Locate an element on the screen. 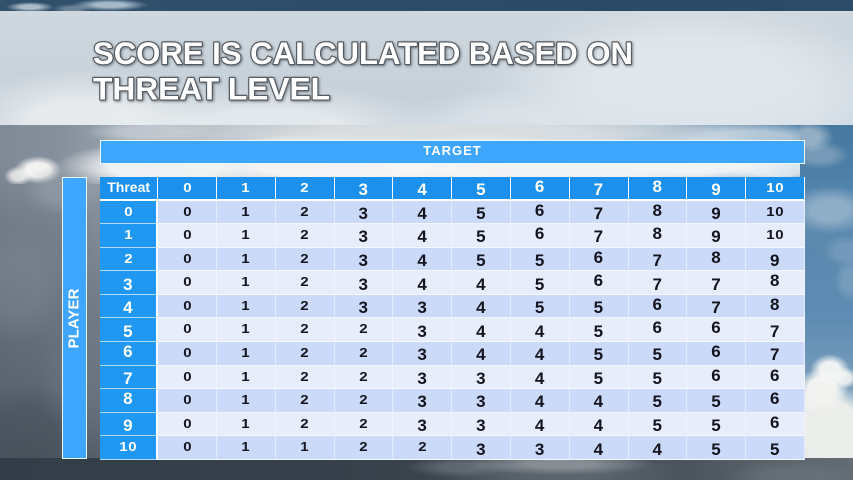 This screenshot has width=853, height=480. svg-text: THREAT LEVEL is located at coordinates (211, 89).